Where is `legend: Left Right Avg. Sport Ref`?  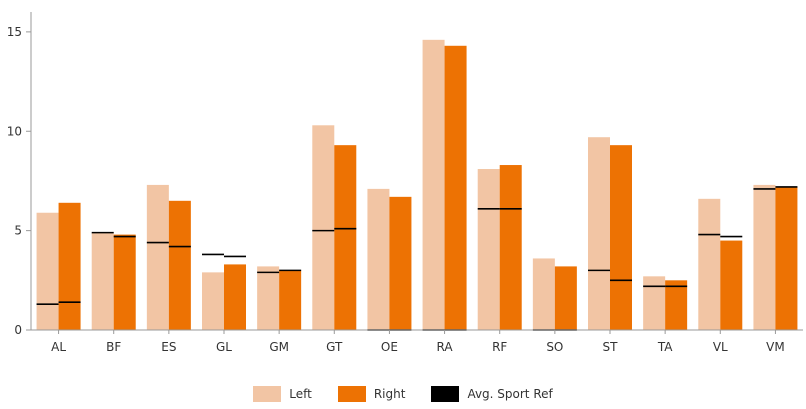
legend: Left Right Avg. Sport Ref is located at coordinates (403, 394).